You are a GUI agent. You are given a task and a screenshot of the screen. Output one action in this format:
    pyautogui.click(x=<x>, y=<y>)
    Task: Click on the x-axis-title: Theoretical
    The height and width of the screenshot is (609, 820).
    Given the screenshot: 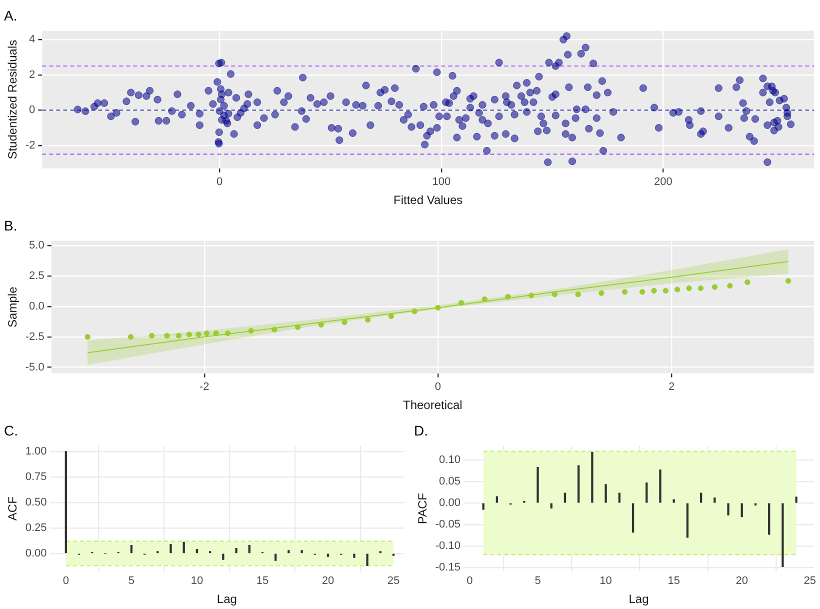 What is the action you would take?
    pyautogui.click(x=432, y=405)
    